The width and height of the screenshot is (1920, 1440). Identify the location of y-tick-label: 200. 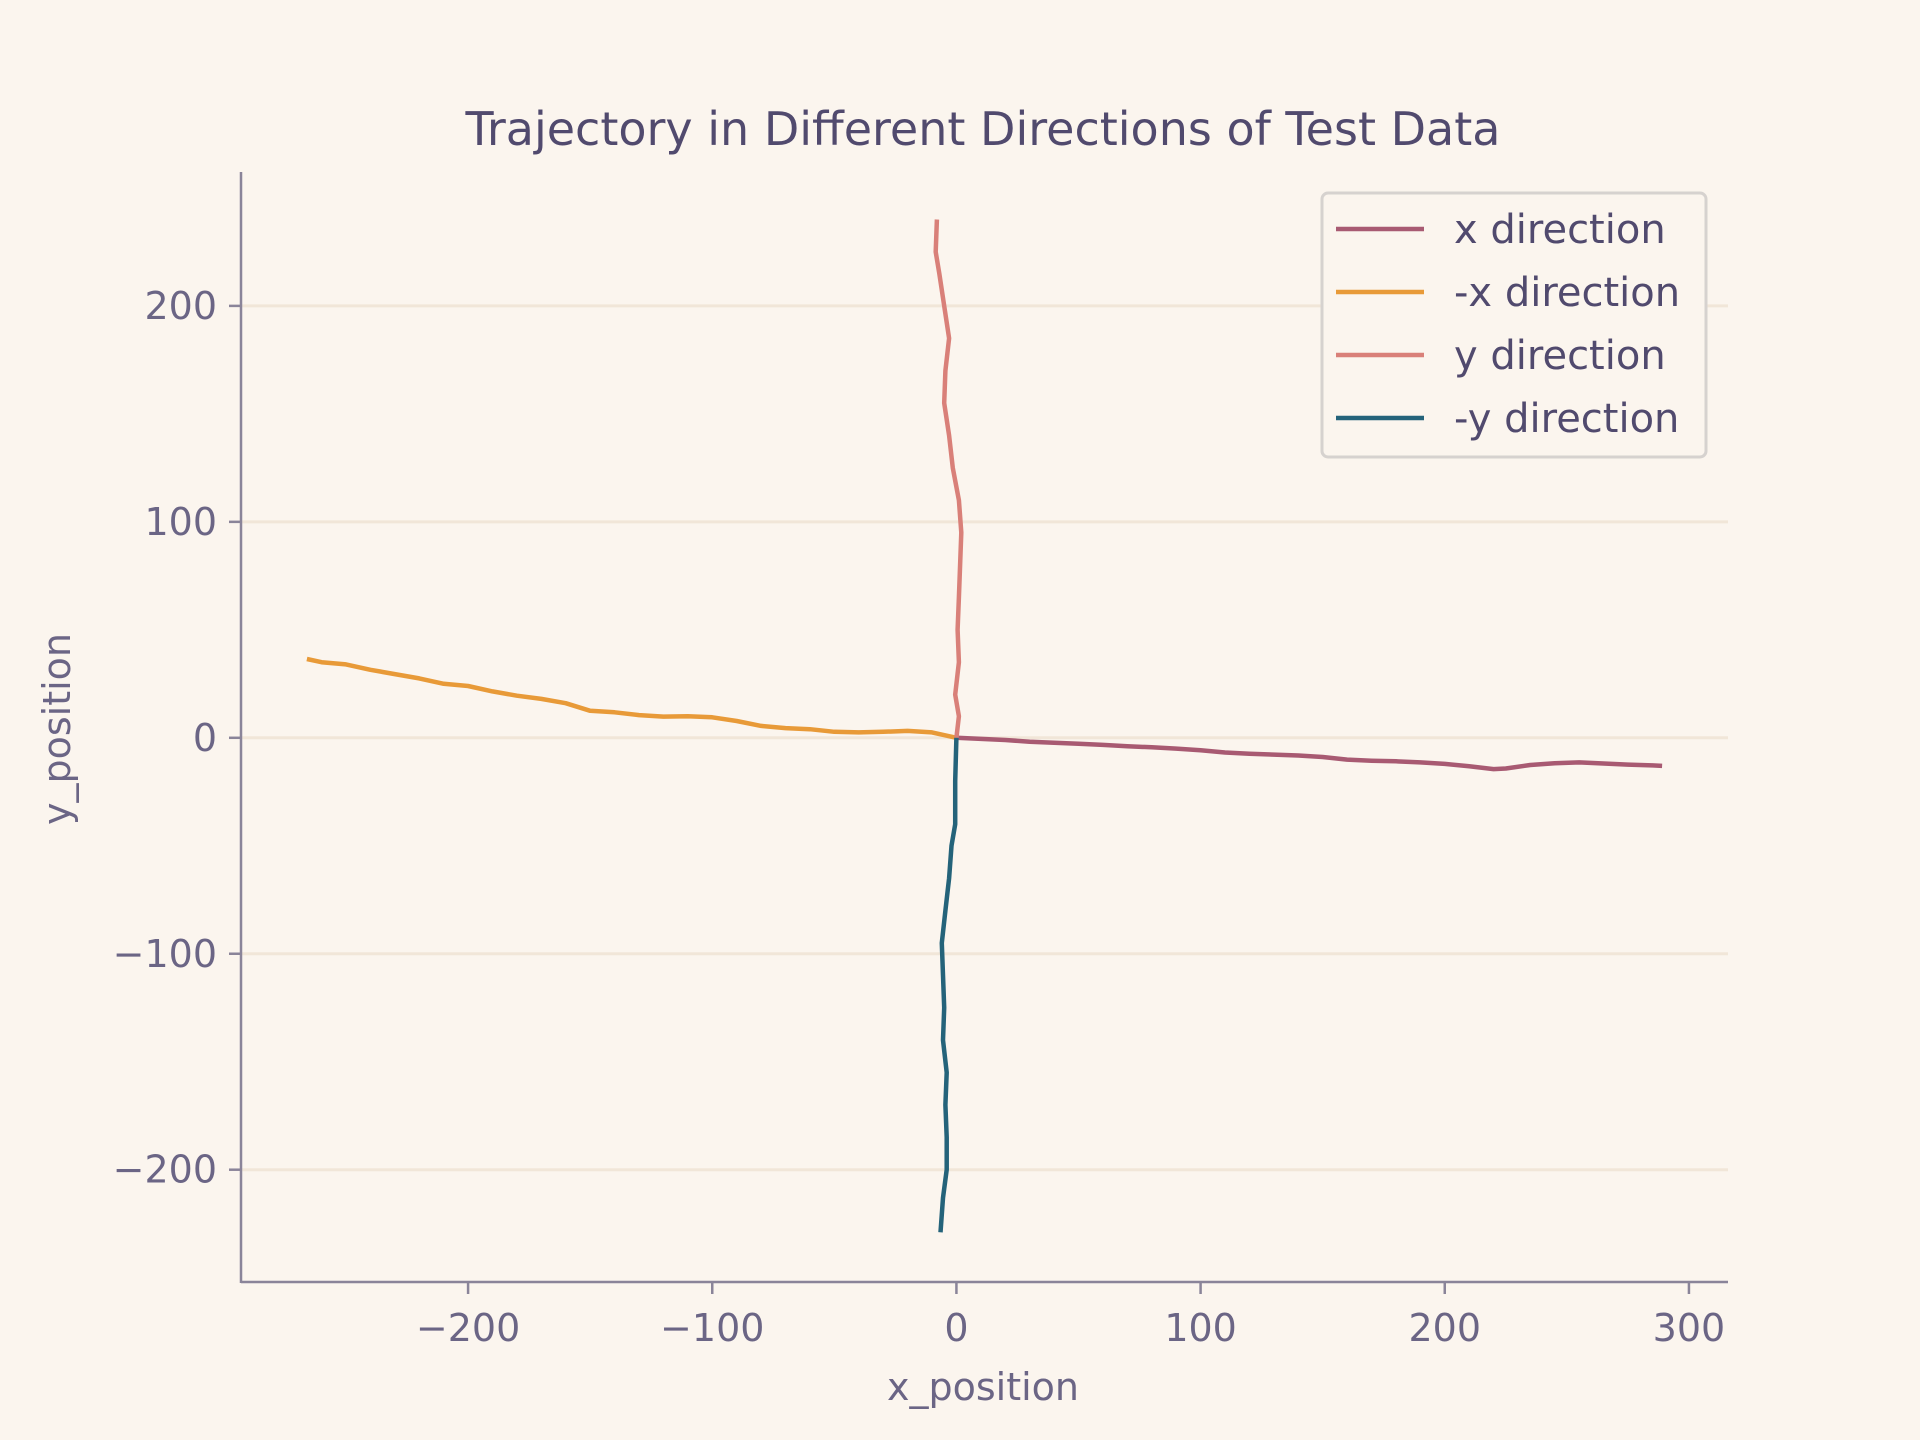
(180, 306).